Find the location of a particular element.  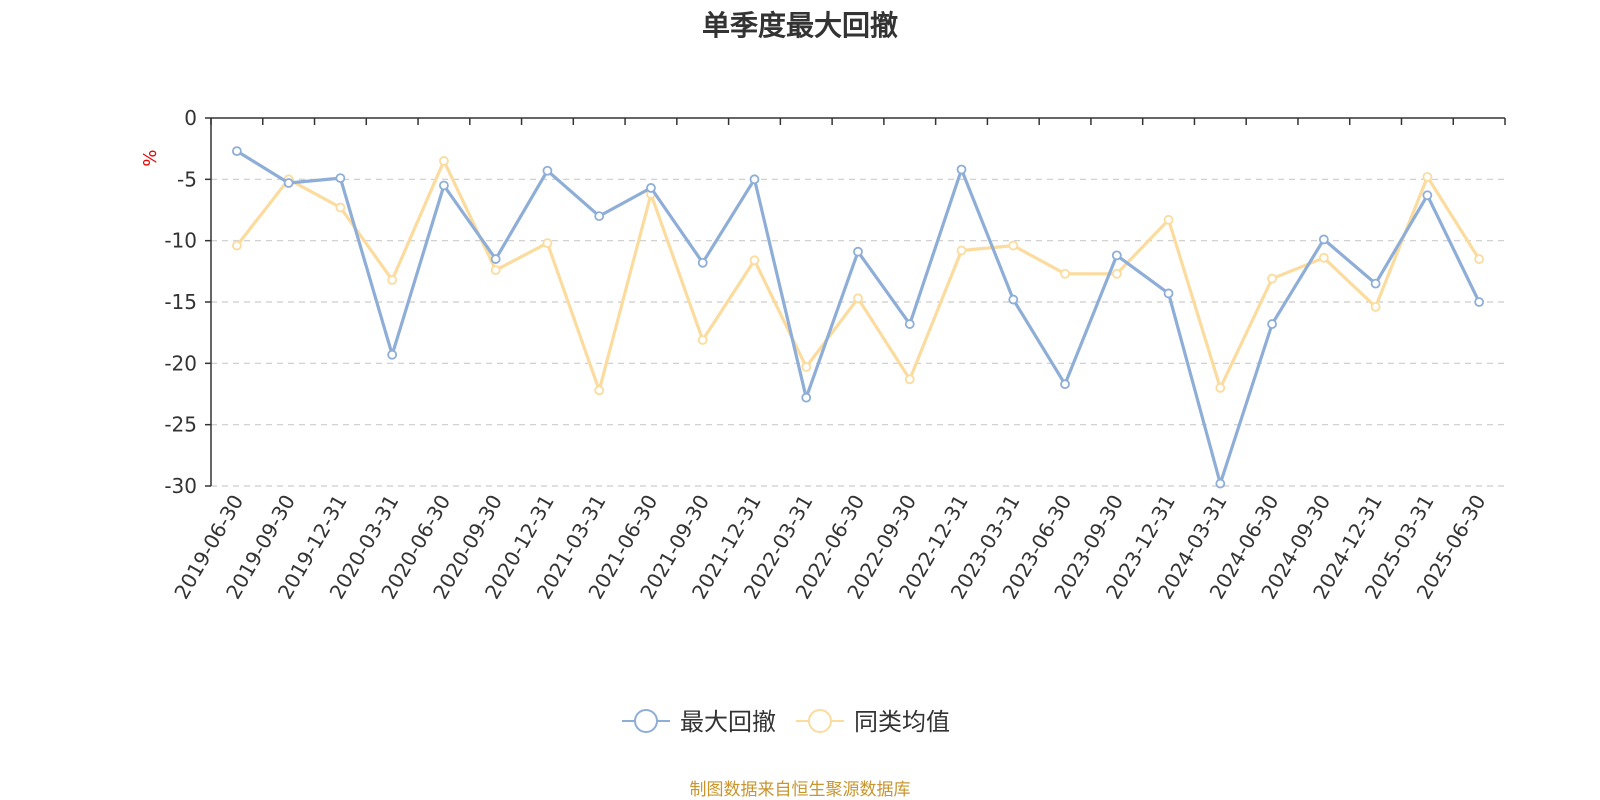

y-tick-label: 0 is located at coordinates (190, 118).